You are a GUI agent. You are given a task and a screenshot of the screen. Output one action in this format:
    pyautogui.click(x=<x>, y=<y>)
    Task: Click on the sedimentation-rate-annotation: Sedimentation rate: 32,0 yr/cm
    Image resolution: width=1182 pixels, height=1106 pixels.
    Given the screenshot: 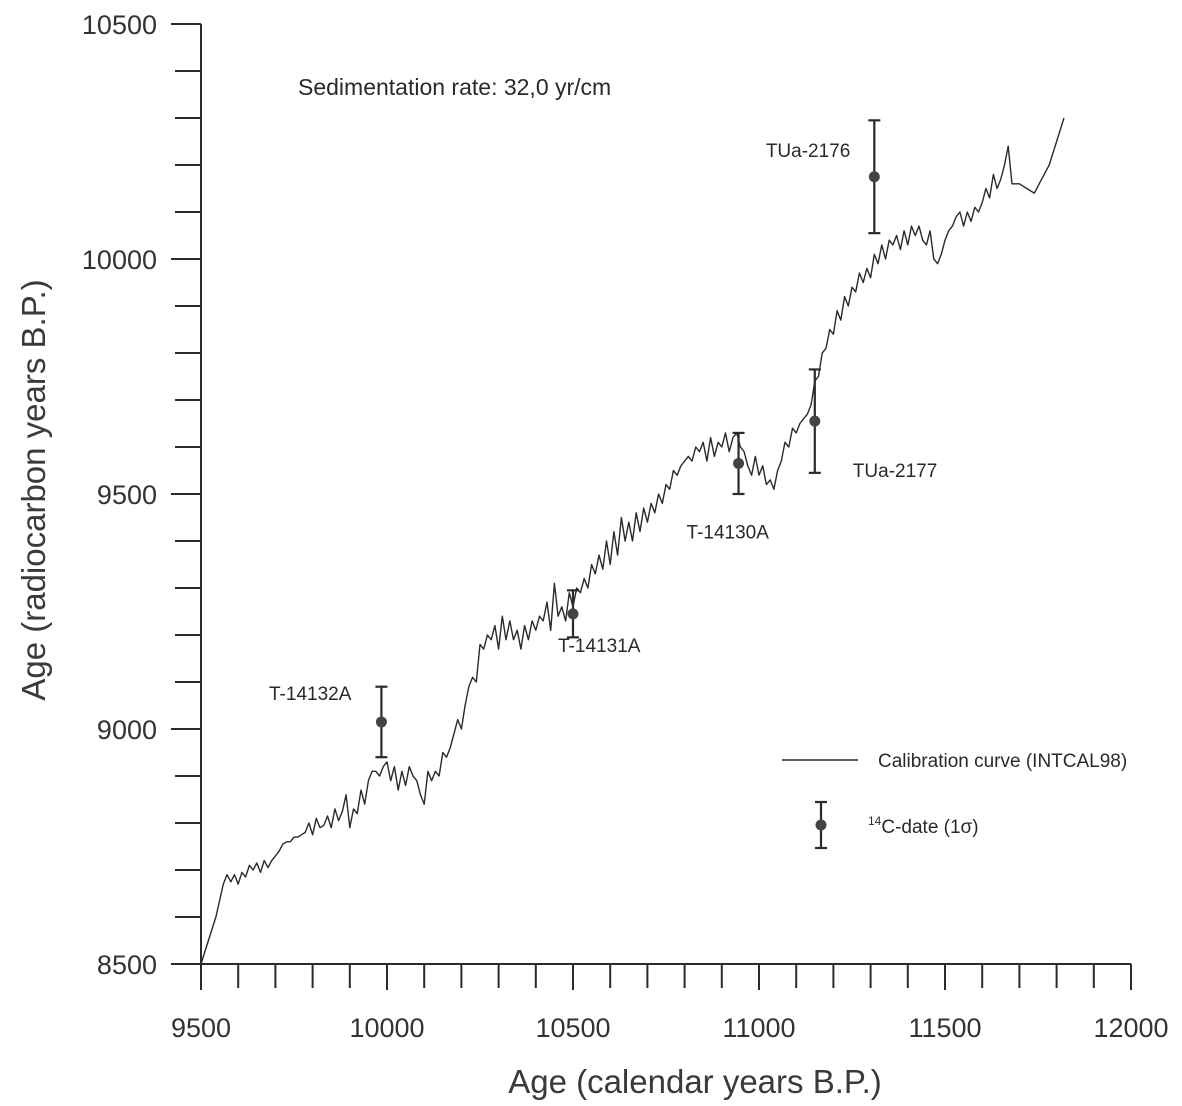 What is the action you would take?
    pyautogui.click(x=454, y=87)
    